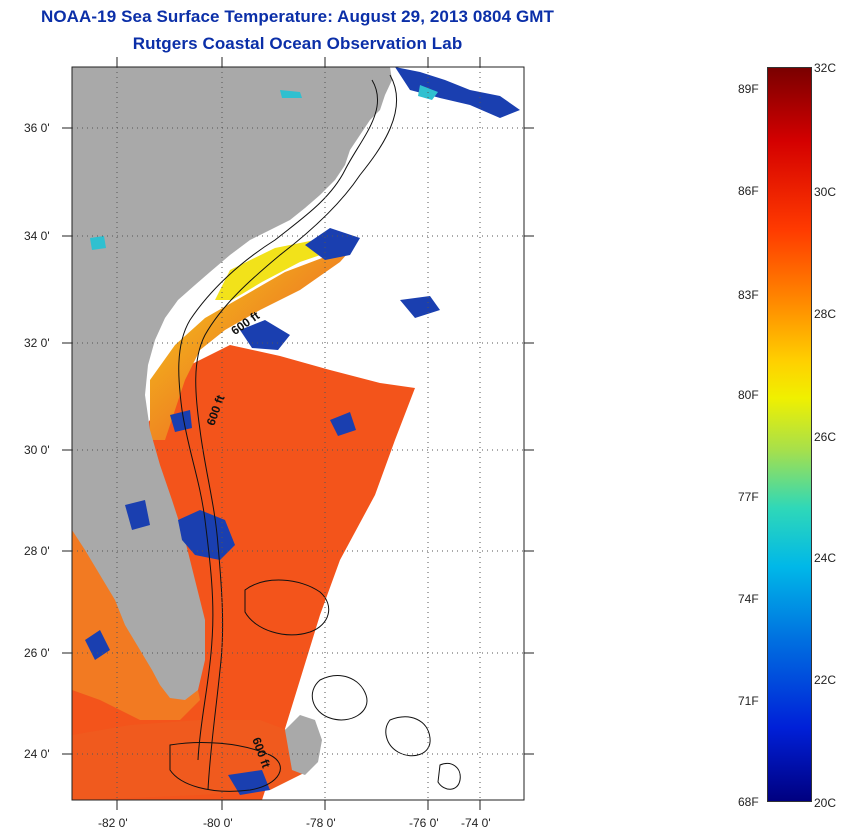 The image size is (849, 832). What do you see at coordinates (424, 823) in the screenshot?
I see `lon-label-76: -76 0'` at bounding box center [424, 823].